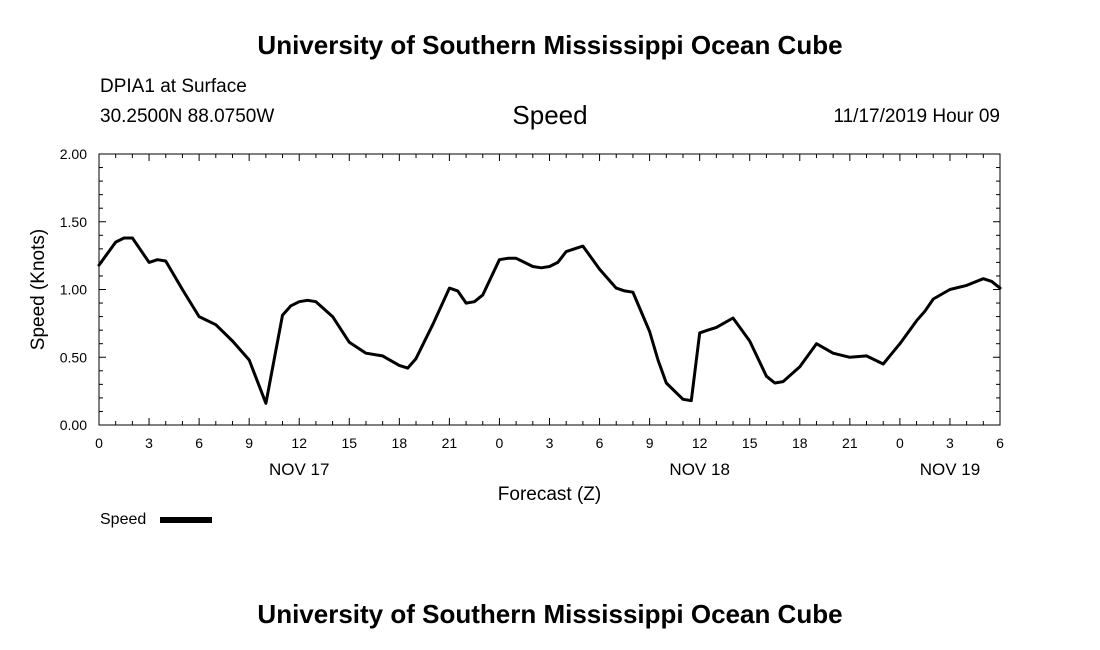 The width and height of the screenshot is (1100, 650). Describe the element at coordinates (950, 469) in the screenshot. I see `date-label: NOV 19` at that location.